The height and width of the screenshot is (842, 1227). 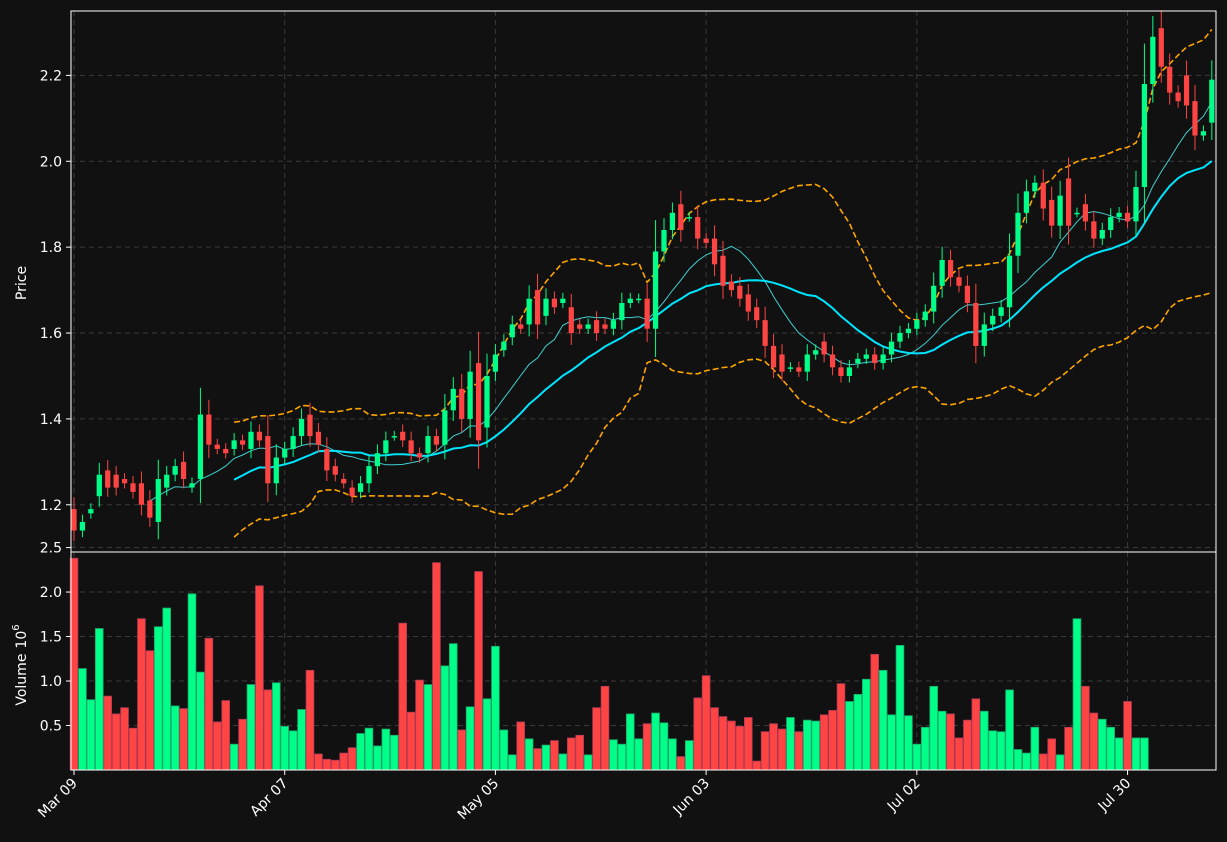 What do you see at coordinates (51, 593) in the screenshot?
I see `volume-tick-label: 2.0` at bounding box center [51, 593].